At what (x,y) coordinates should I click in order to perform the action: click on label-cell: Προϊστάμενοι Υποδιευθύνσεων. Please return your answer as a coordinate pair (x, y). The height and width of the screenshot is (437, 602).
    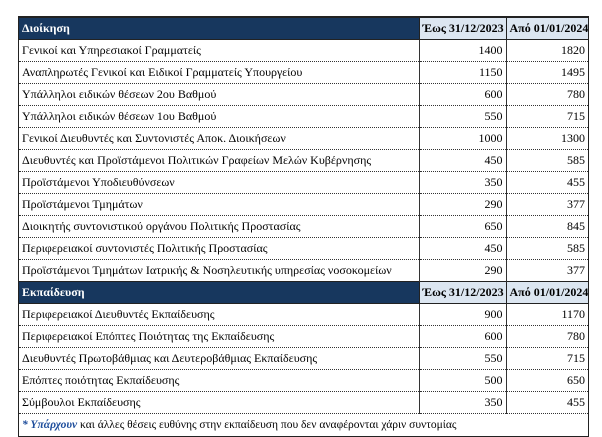
    Looking at the image, I should click on (219, 182).